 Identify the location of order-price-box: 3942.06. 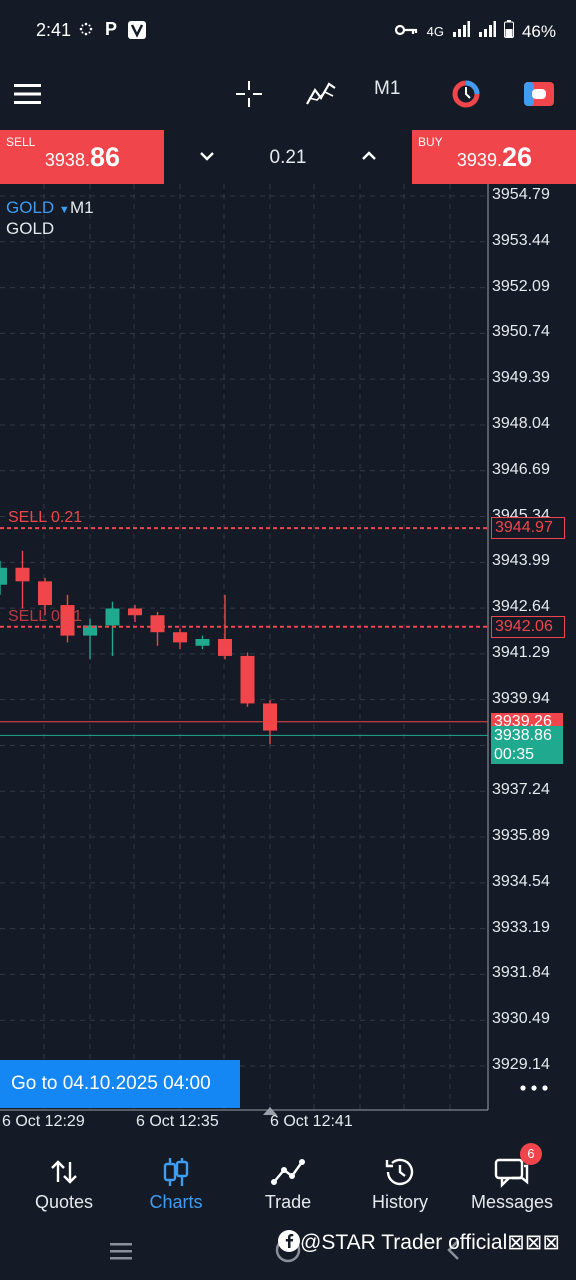
(528, 626).